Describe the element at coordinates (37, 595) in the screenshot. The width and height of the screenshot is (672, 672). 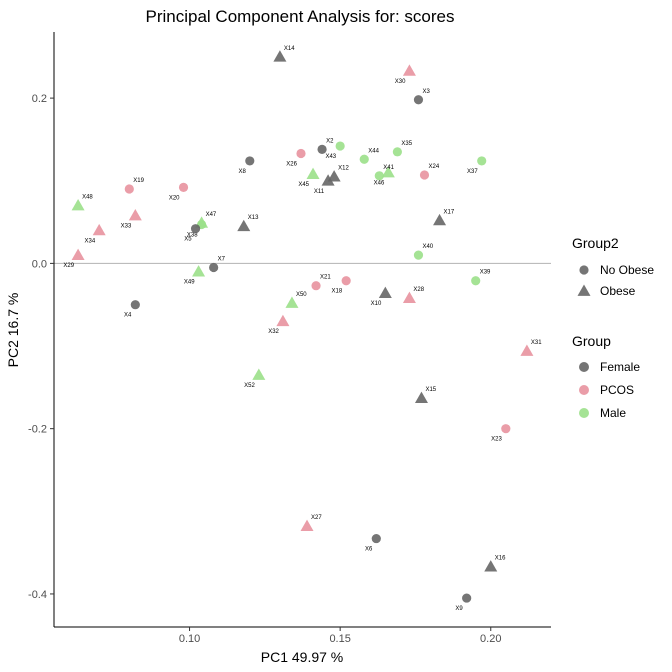
I see `y-tick-label: -0.4` at that location.